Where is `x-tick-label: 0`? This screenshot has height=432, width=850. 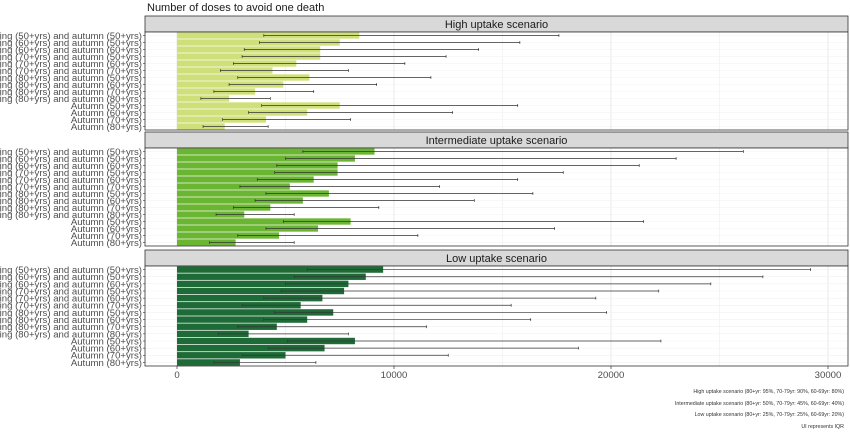 x-tick-label: 0 is located at coordinates (176, 375).